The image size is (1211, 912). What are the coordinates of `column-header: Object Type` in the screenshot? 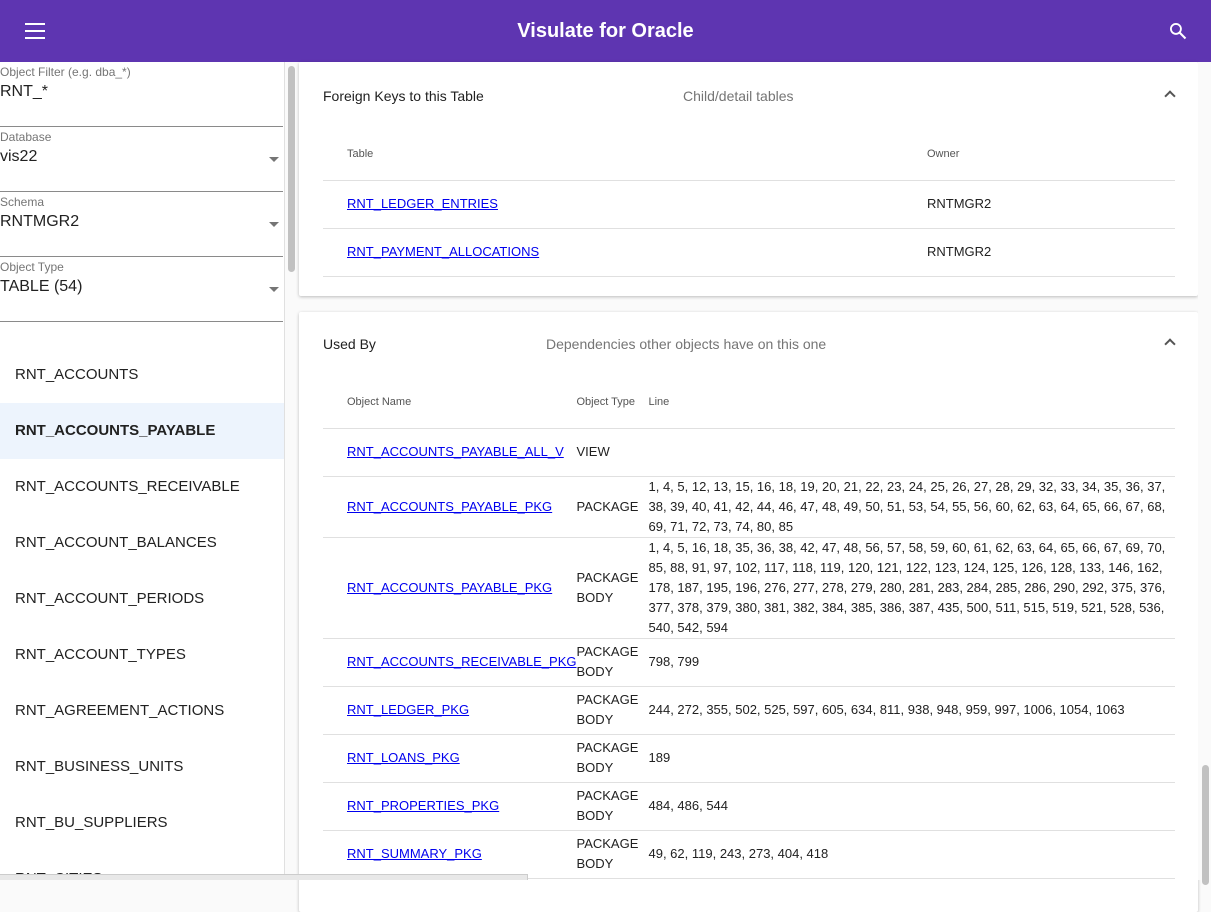 It's located at (609, 402).